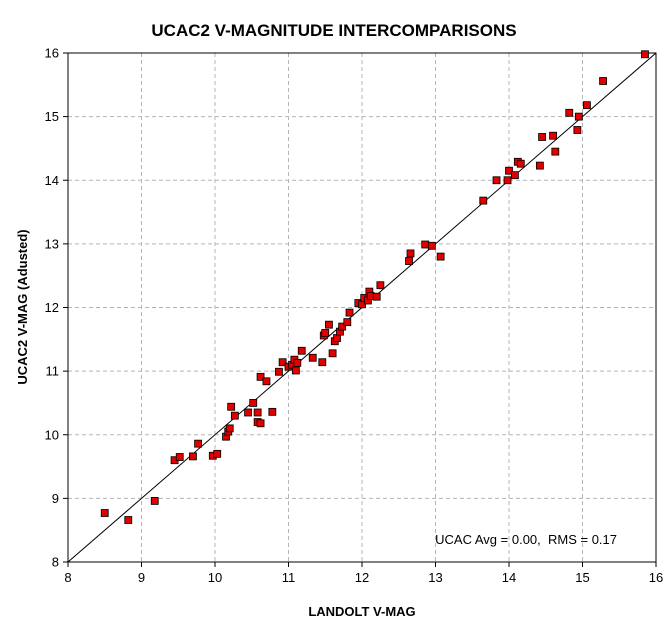  What do you see at coordinates (55, 562) in the screenshot?
I see `y-tick-label: 8` at bounding box center [55, 562].